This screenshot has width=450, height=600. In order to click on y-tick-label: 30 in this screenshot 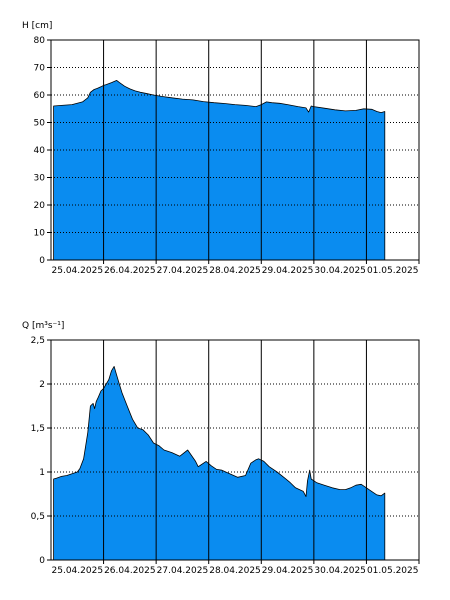, I will do `click(40, 179)`.